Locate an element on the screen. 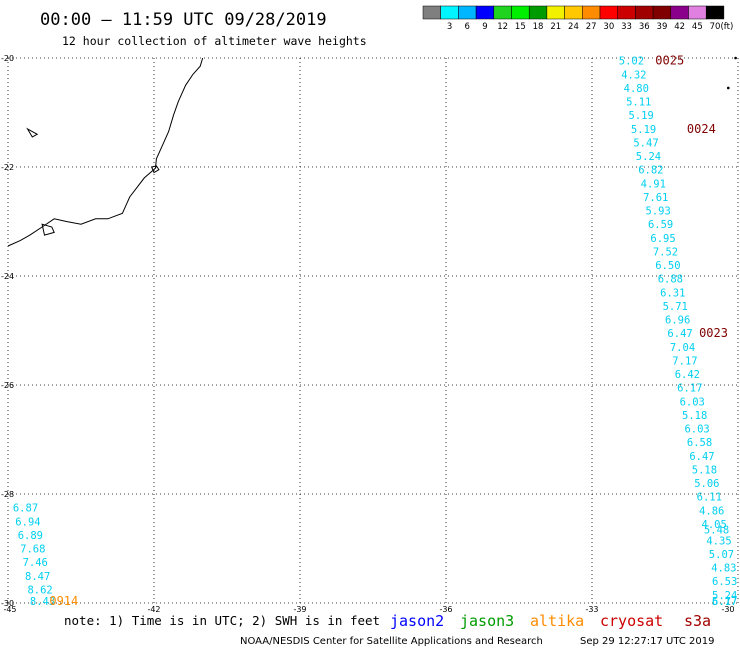 The height and width of the screenshot is (650, 740). satellite-jason2-label: jason2 is located at coordinates (417, 621).